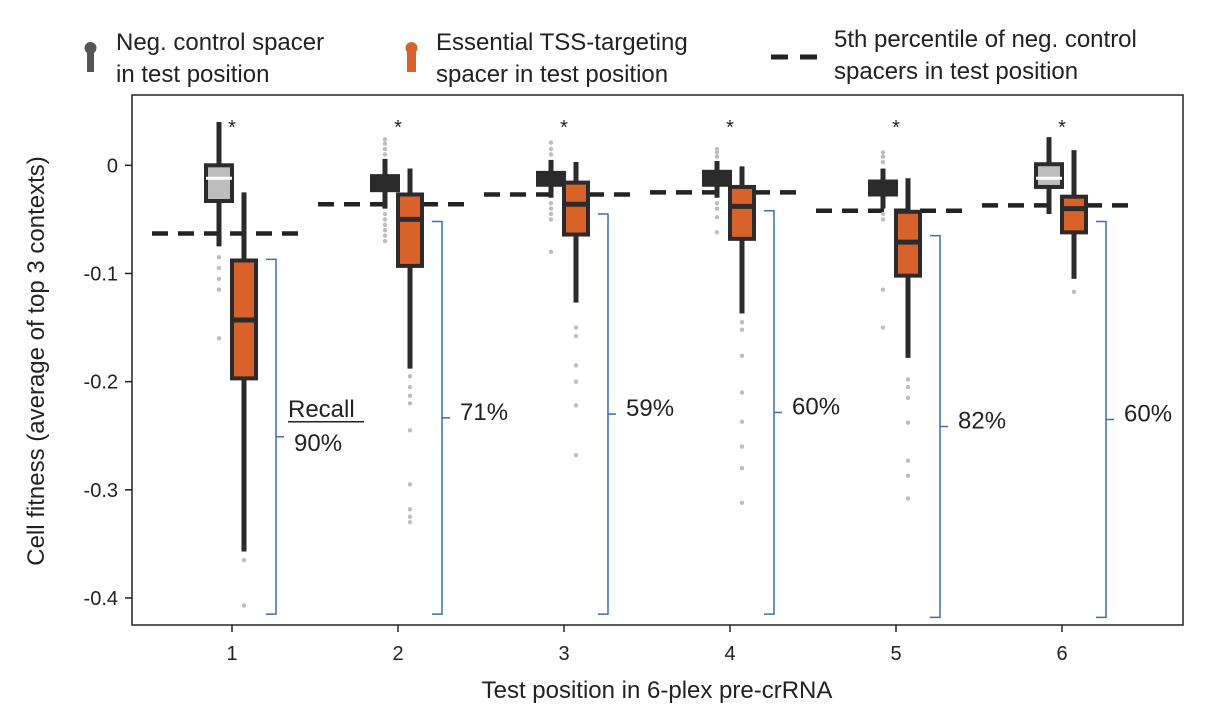  Describe the element at coordinates (411, 60) in the screenshot. I see `legend-swatch-essential` at that location.